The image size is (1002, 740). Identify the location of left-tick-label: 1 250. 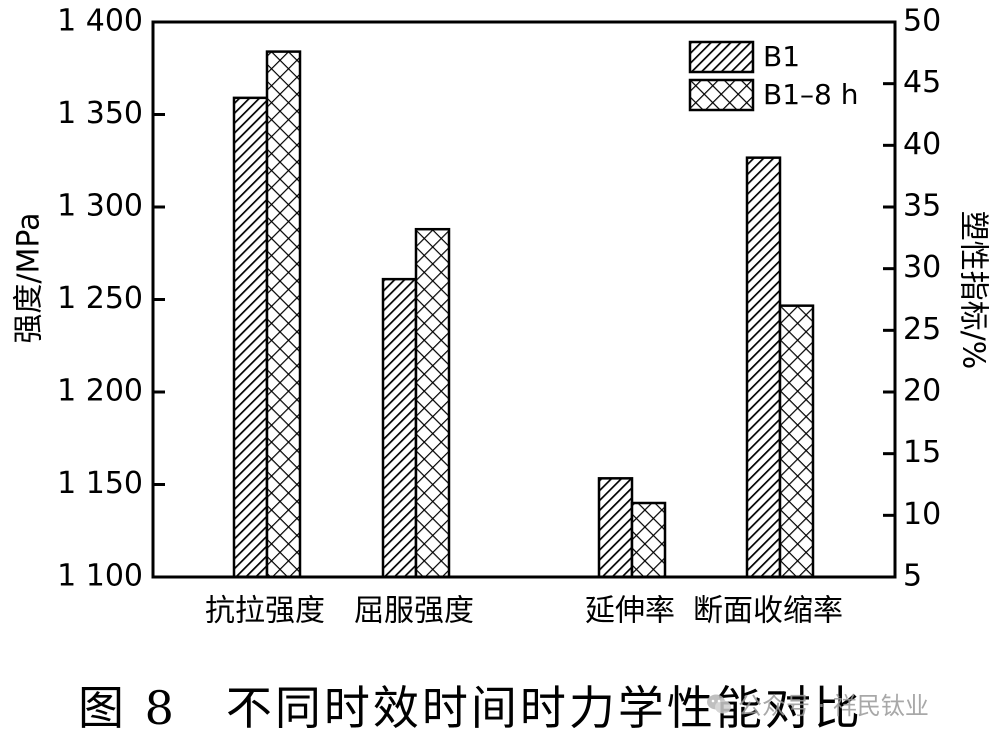
(100, 298).